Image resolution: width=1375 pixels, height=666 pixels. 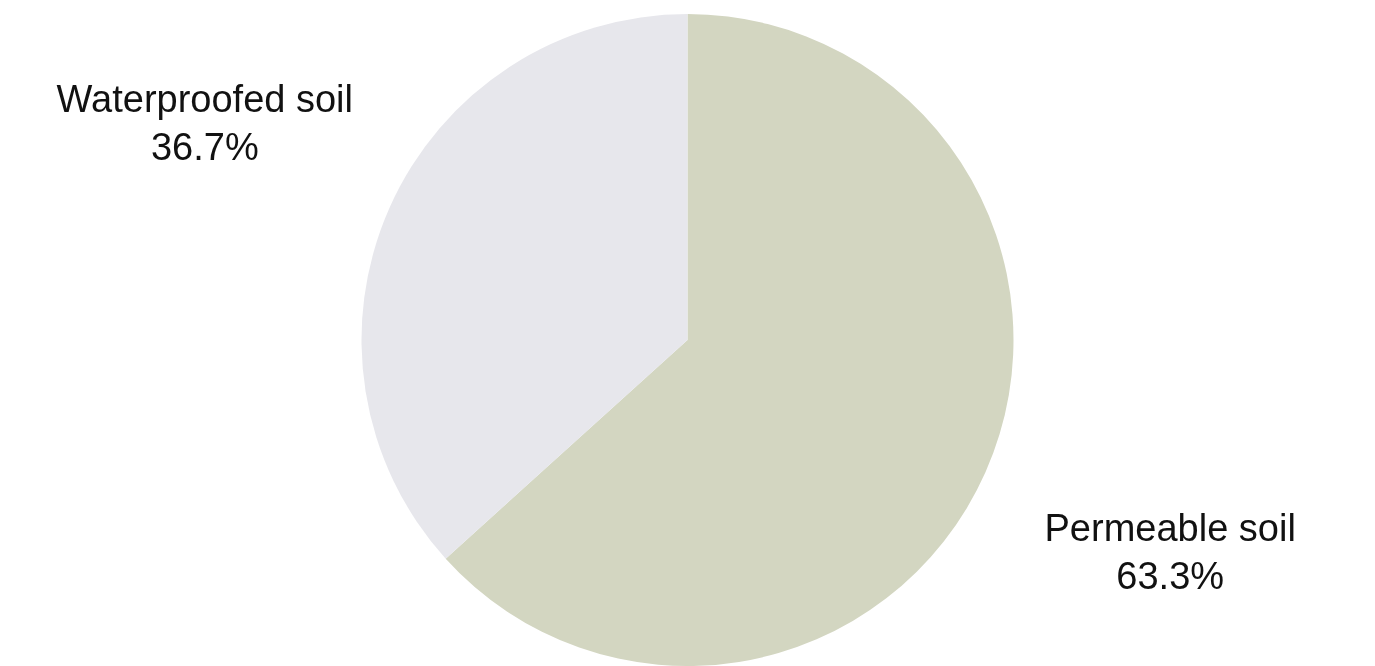 I want to click on data-label: 63.3%, so click(x=1170, y=575).